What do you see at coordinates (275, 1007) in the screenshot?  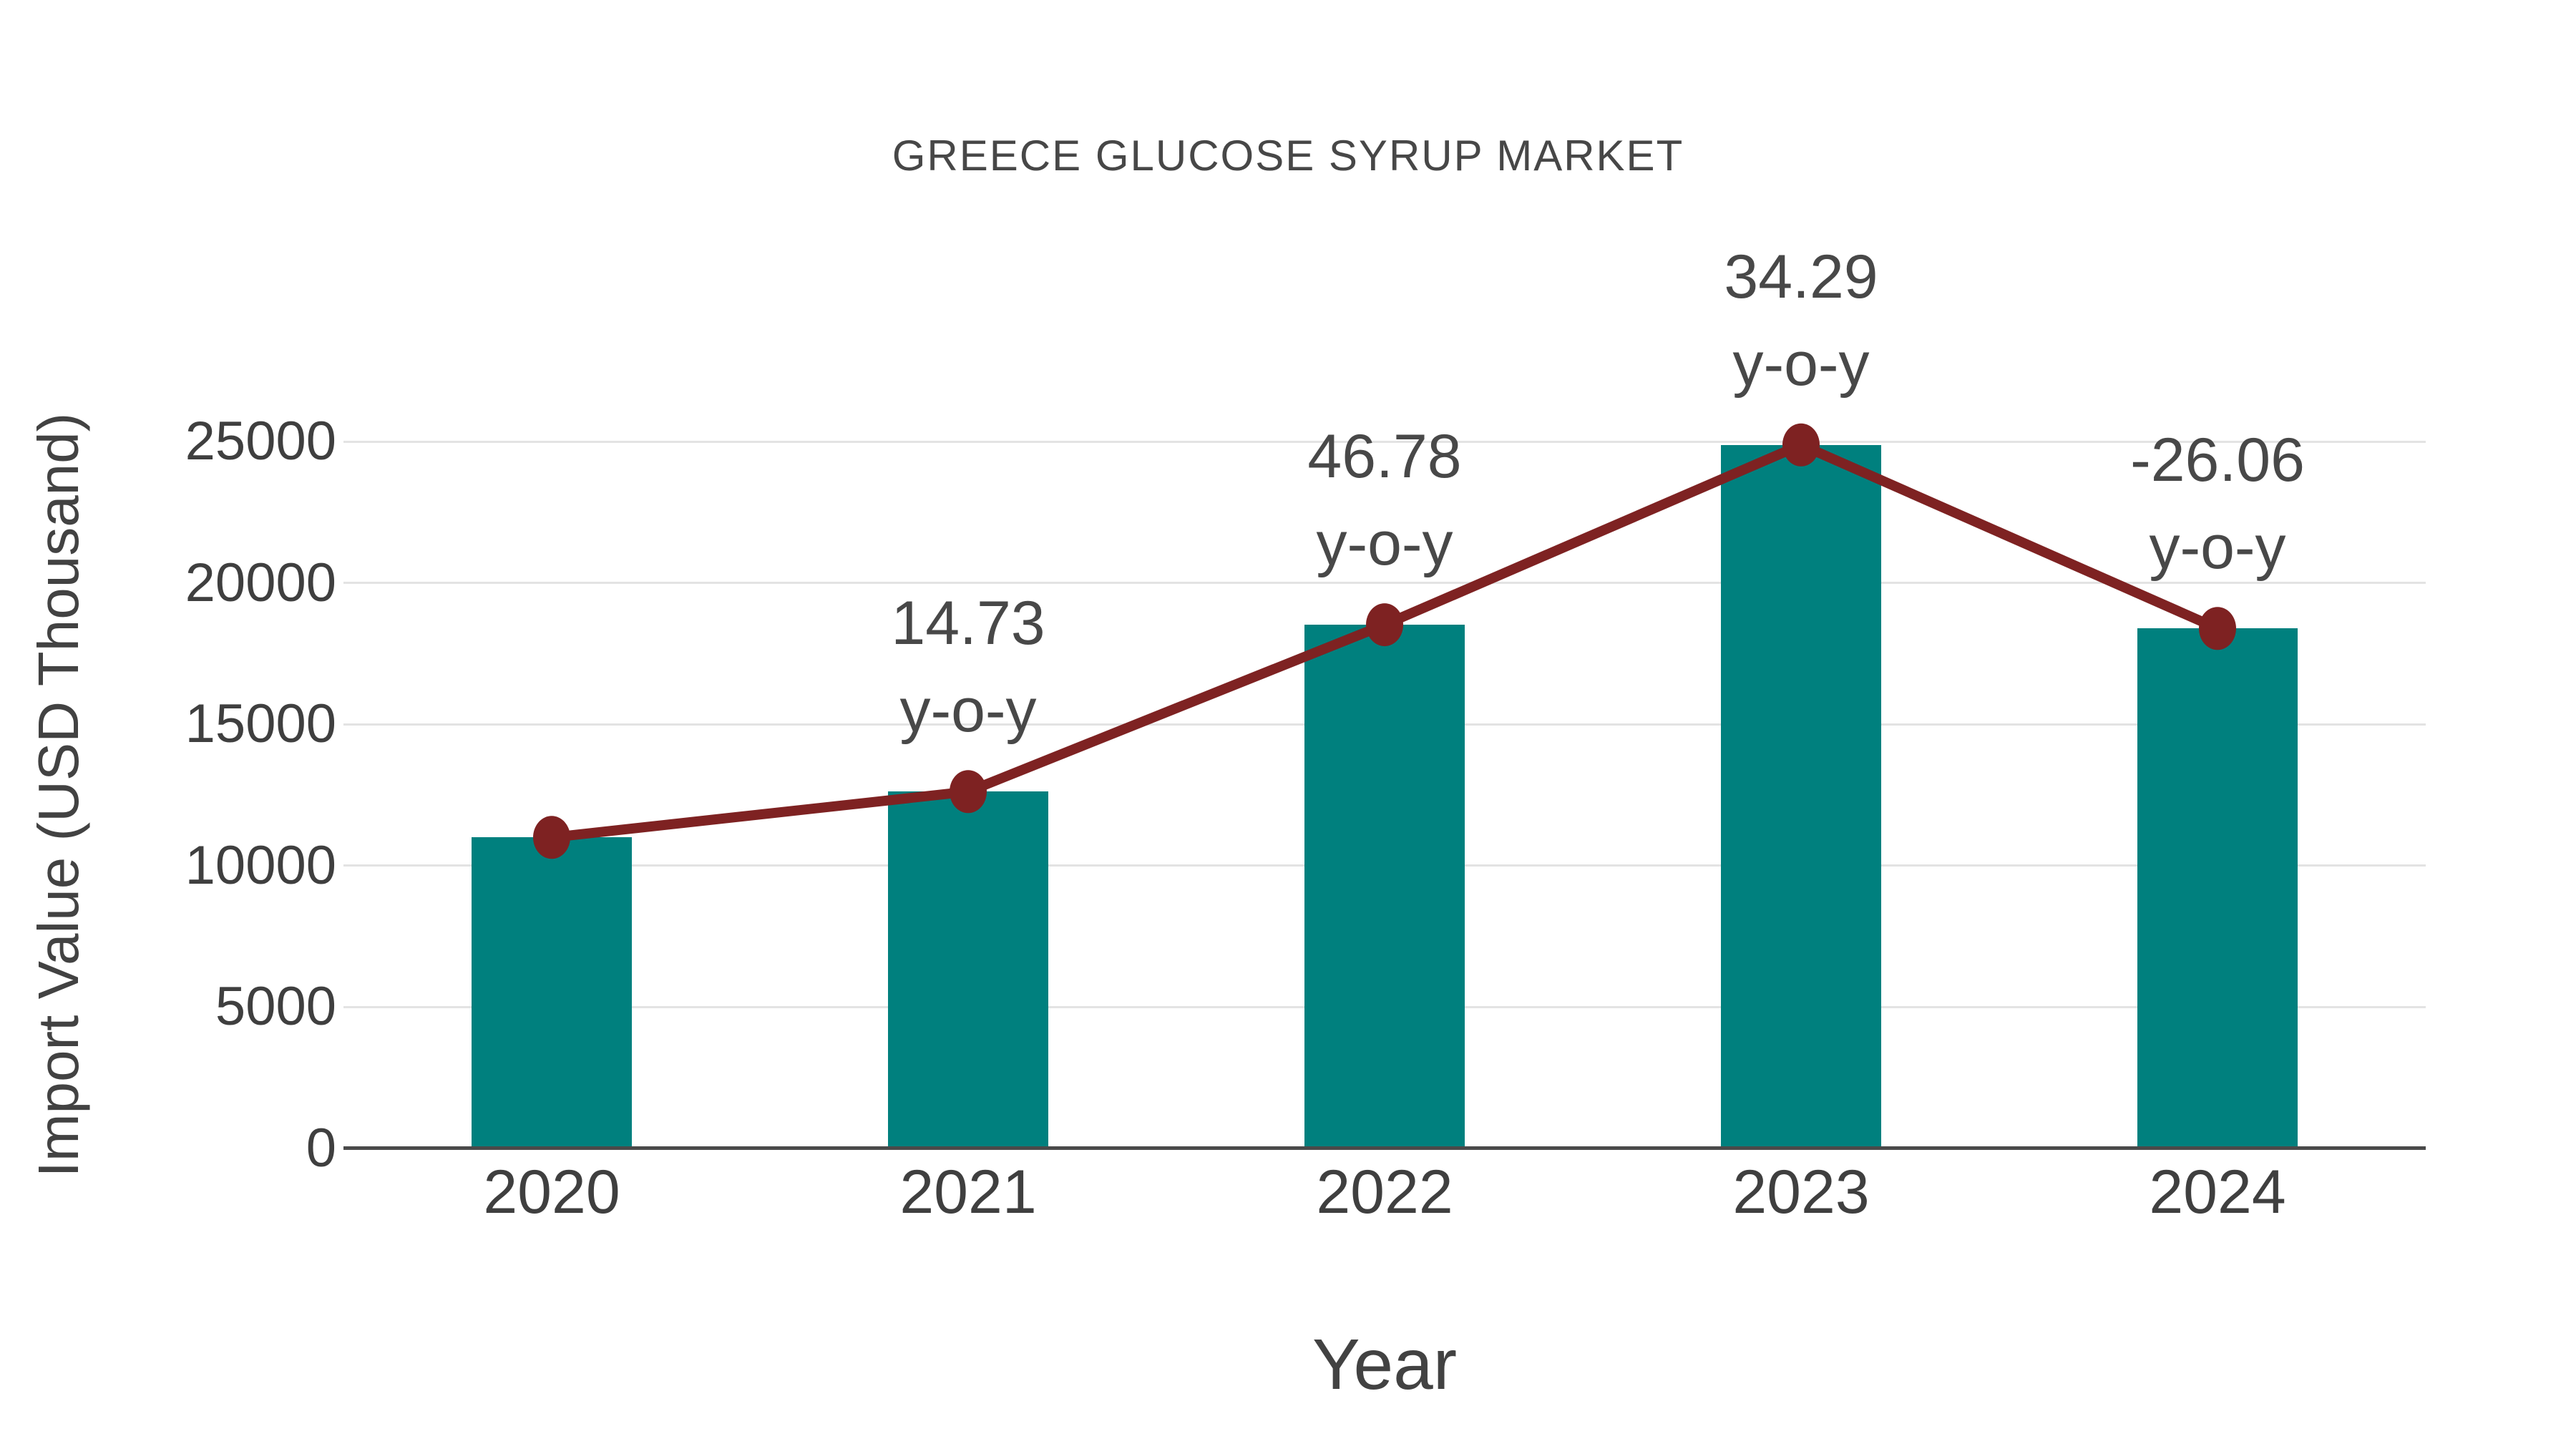 I see `y-tick-label-5000: 5000` at bounding box center [275, 1007].